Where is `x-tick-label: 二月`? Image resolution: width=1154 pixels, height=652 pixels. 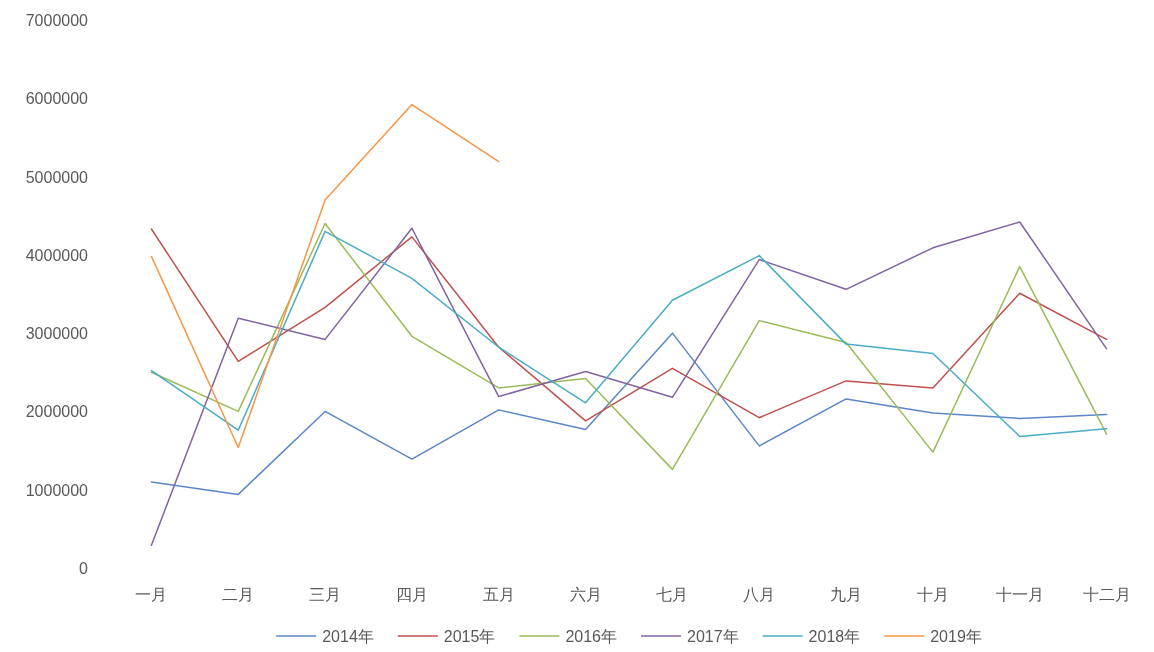
x-tick-label: 二月 is located at coordinates (238, 594).